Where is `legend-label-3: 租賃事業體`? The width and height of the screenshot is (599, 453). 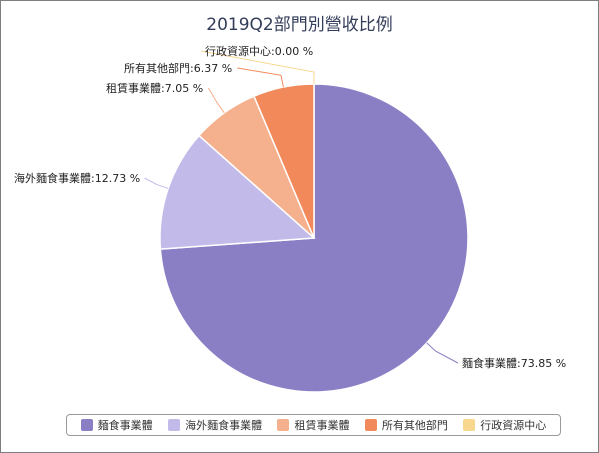
legend-label-3: 租賃事業體 is located at coordinates (322, 425).